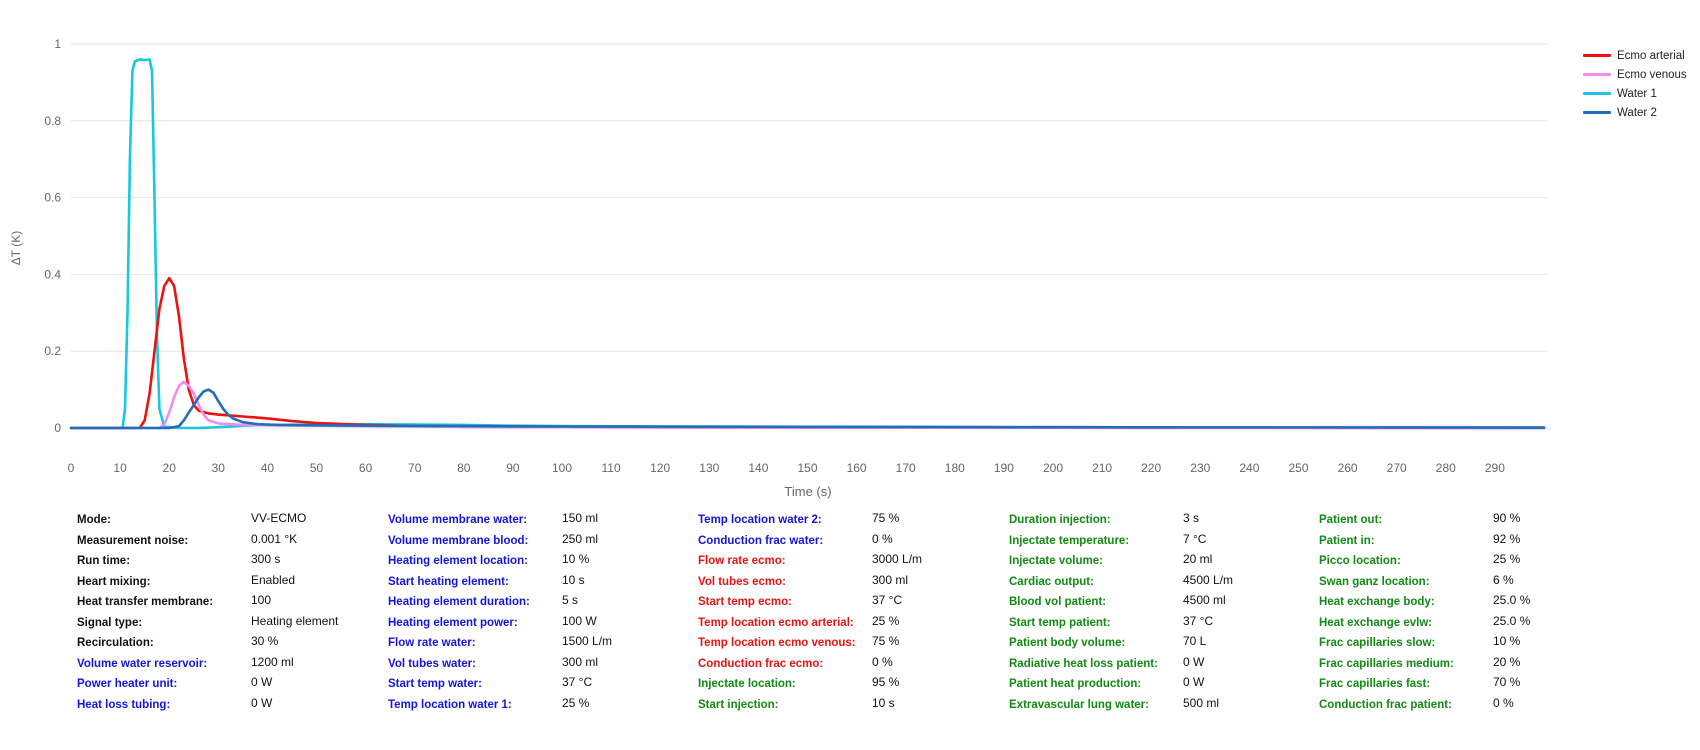 The image size is (1700, 750). What do you see at coordinates (1067, 643) in the screenshot?
I see `param-label: Patient body volume:` at bounding box center [1067, 643].